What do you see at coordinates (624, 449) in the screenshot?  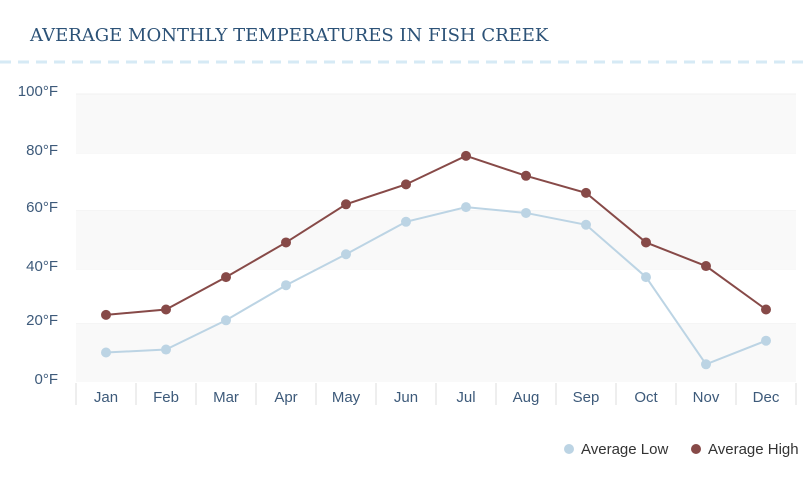 I see `legend-label-average-low: Average Low` at bounding box center [624, 449].